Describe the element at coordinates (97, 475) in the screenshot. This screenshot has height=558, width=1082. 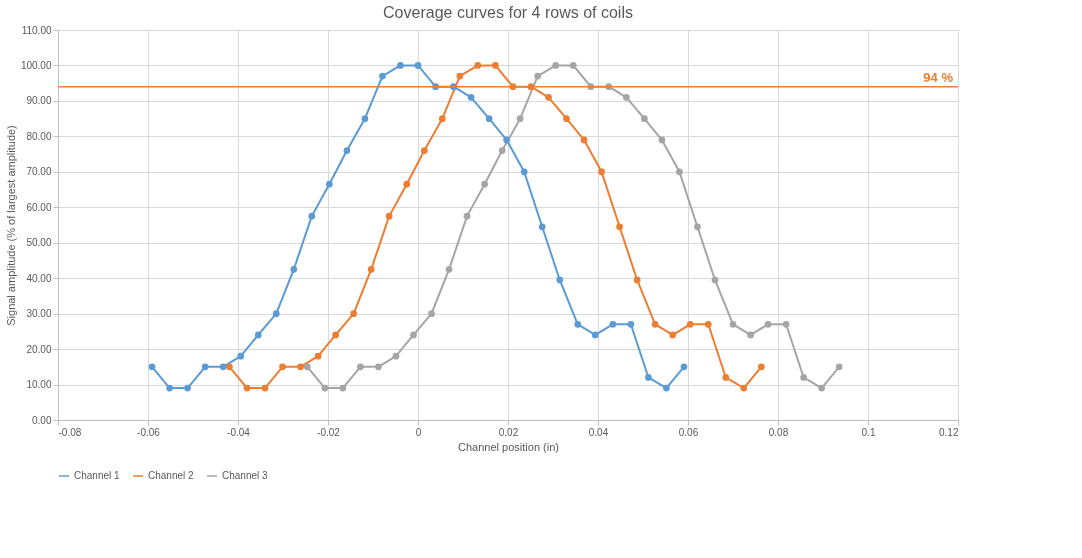
I see `legend-label: Channel 1` at that location.